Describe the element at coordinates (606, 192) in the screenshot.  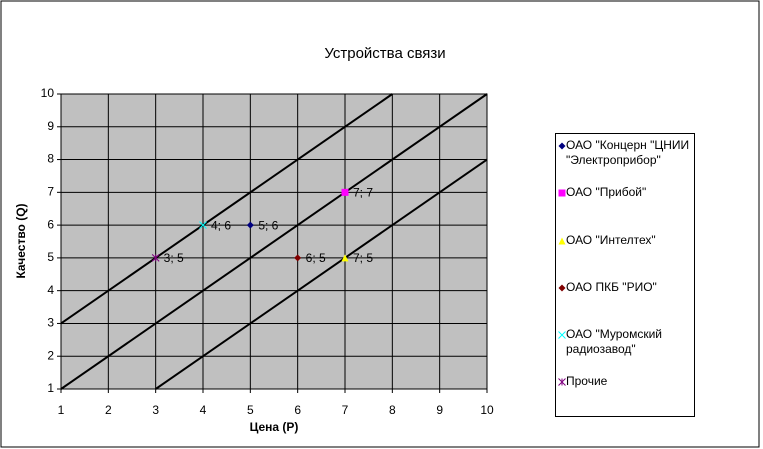
I see `legend-label: ОАО "Прибой"` at that location.